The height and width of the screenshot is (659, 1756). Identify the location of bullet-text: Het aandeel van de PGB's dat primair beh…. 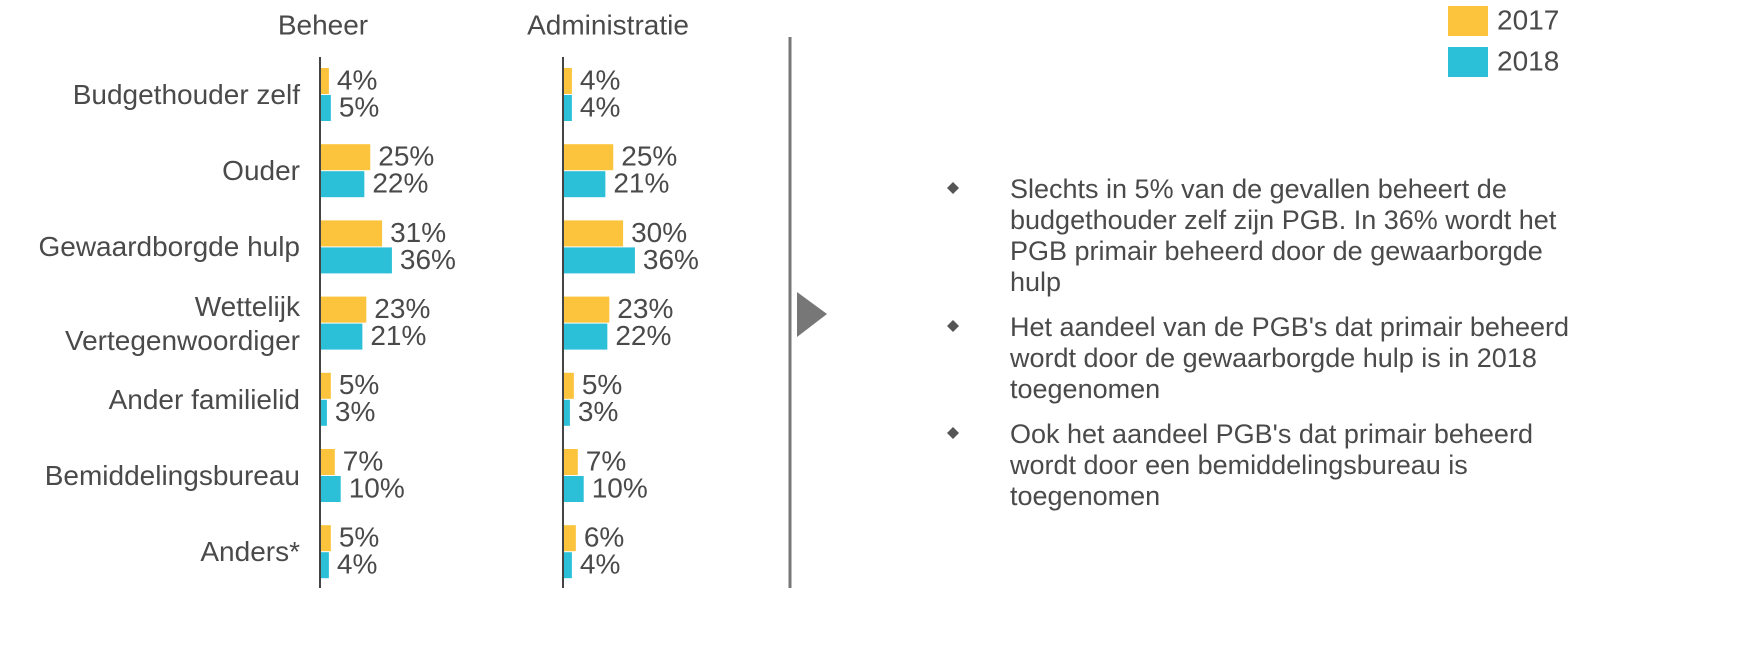
(1289, 358).